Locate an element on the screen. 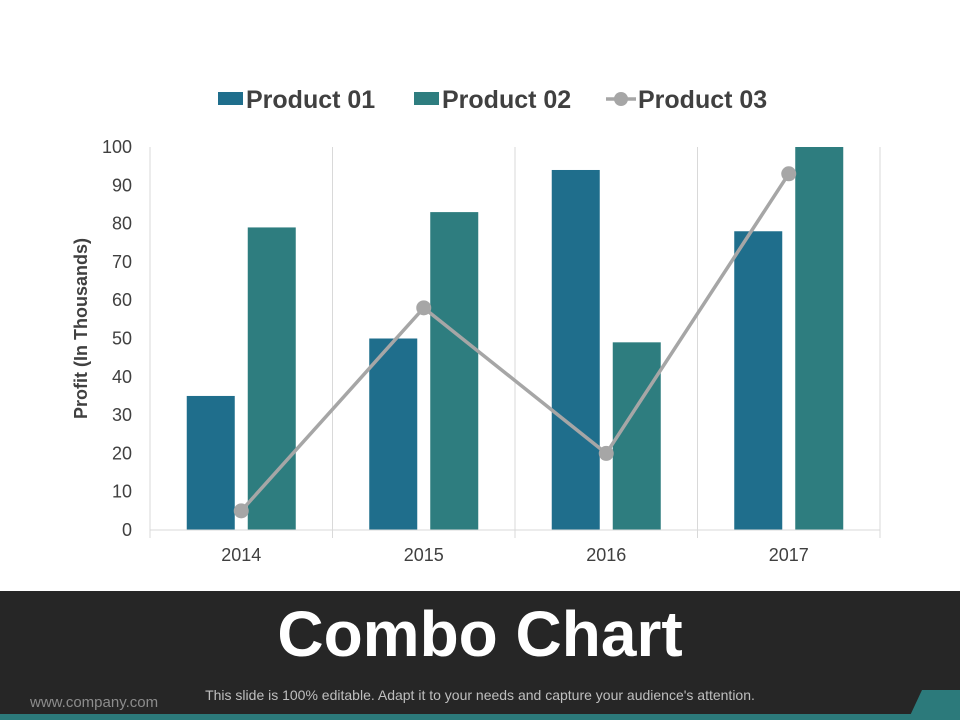 The image size is (960, 720). y-tick-label: 100 is located at coordinates (117, 147).